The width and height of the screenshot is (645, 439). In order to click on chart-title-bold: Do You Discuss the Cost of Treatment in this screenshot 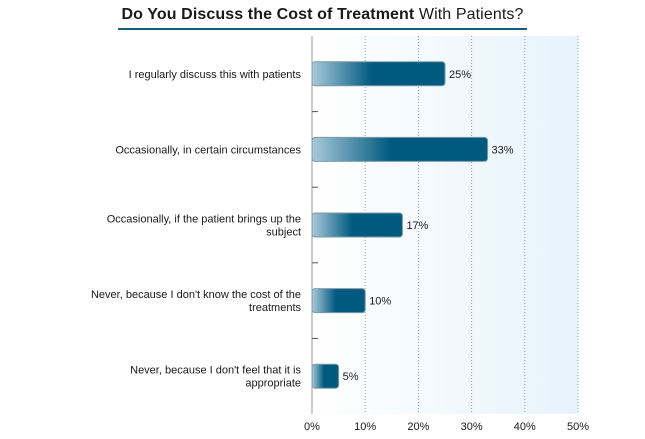, I will do `click(268, 14)`.